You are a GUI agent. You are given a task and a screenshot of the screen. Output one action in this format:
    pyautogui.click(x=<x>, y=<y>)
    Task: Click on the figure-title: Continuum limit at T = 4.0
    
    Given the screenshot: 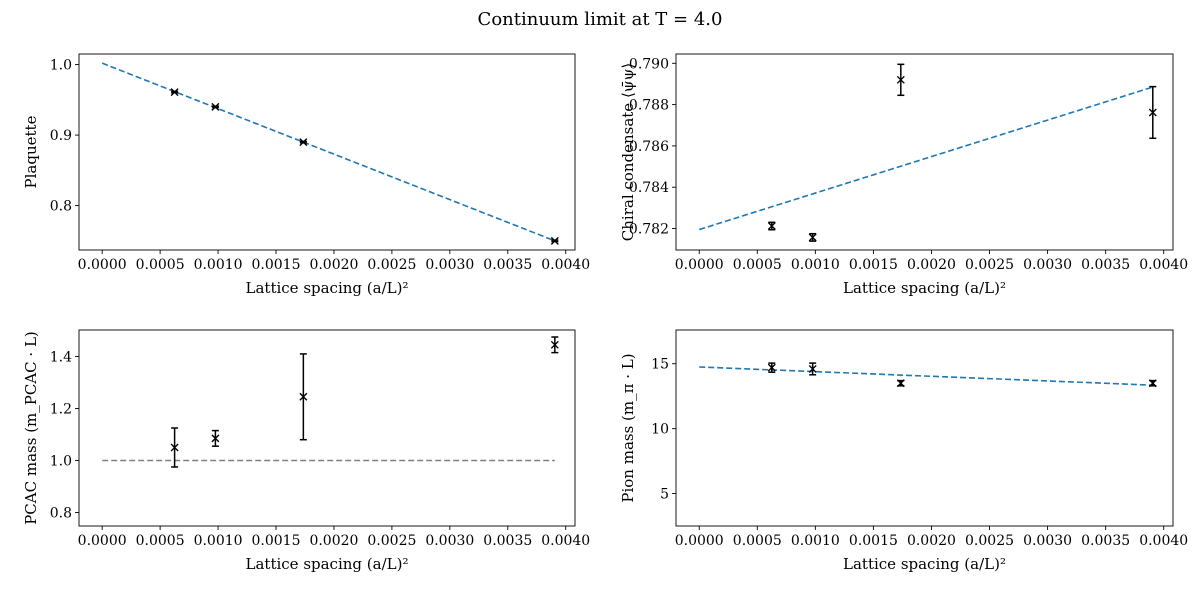 What is the action you would take?
    pyautogui.click(x=600, y=19)
    